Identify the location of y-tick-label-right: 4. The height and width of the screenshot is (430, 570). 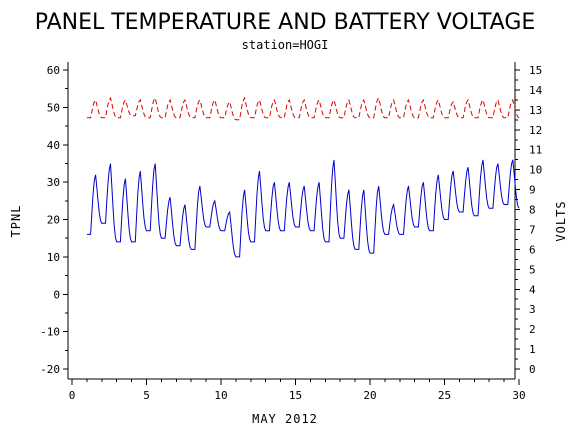
(532, 289).